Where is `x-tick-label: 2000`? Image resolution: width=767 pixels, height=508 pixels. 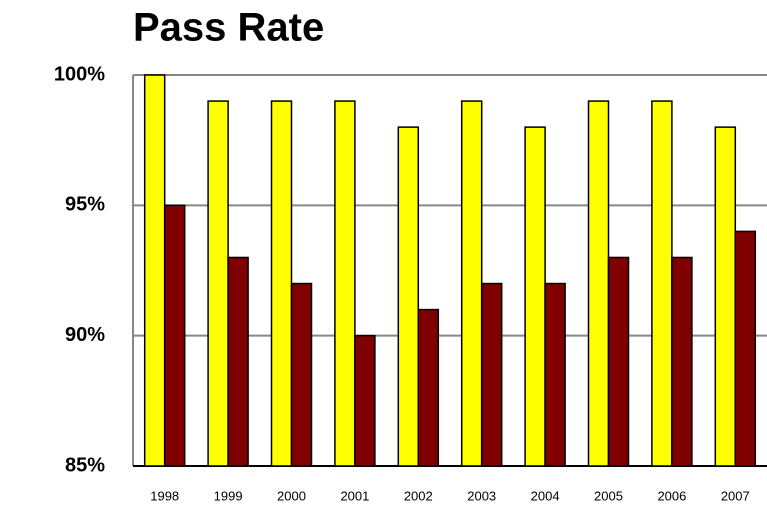 x-tick-label: 2000 is located at coordinates (291, 495).